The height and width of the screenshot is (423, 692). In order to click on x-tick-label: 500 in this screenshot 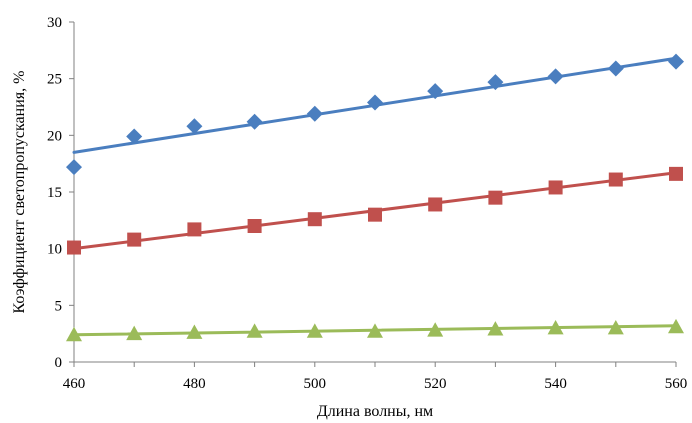, I will do `click(315, 384)`.